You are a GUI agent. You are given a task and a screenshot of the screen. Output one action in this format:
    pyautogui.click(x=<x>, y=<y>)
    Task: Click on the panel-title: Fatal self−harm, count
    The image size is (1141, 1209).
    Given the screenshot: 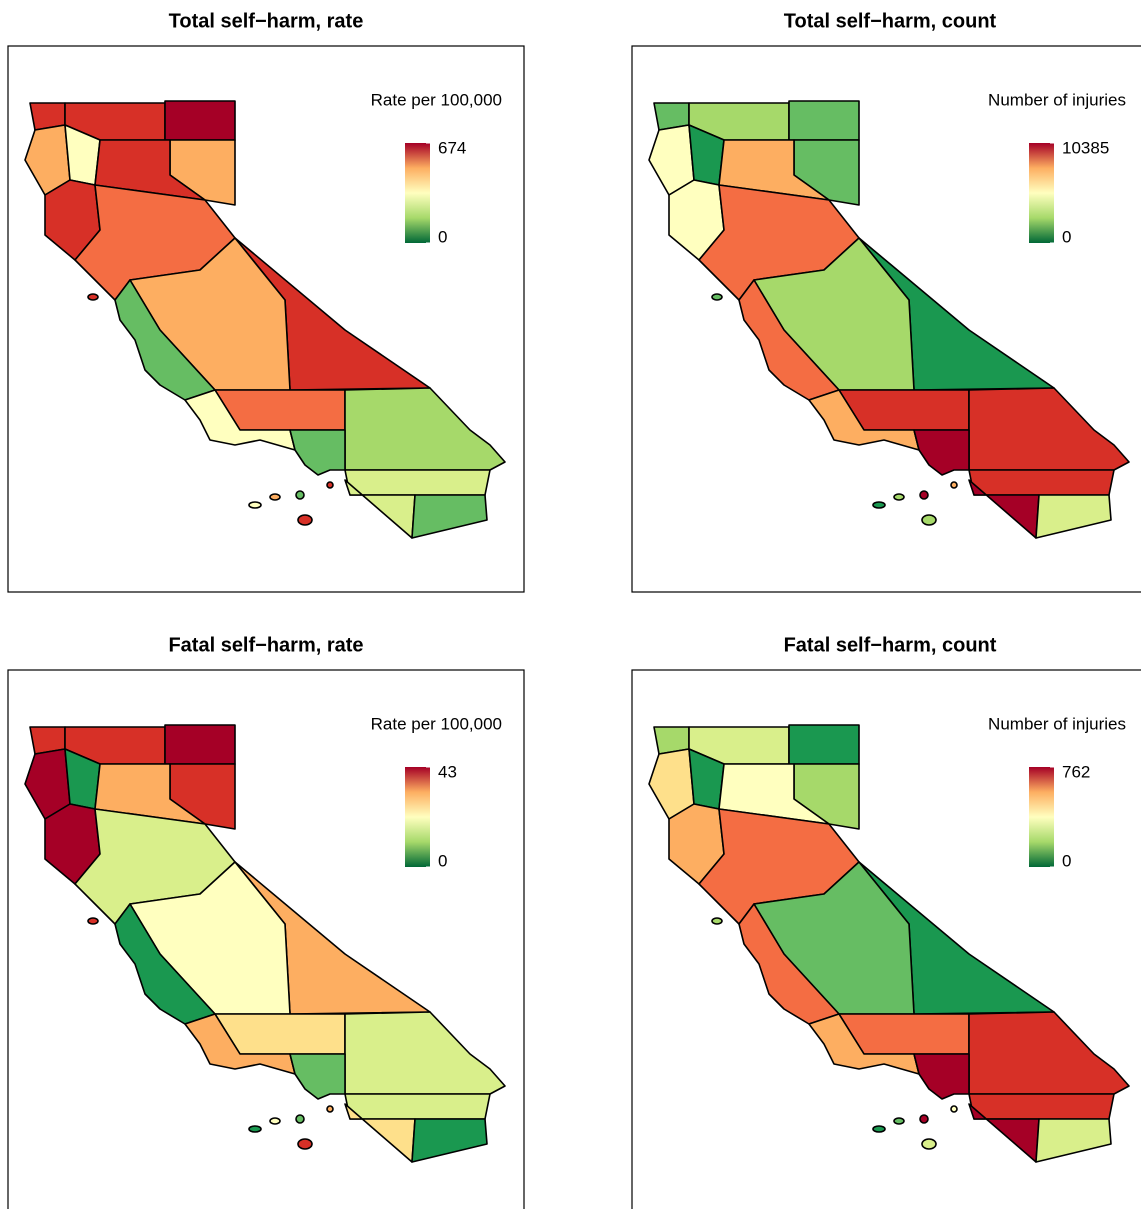 What is the action you would take?
    pyautogui.click(x=890, y=645)
    